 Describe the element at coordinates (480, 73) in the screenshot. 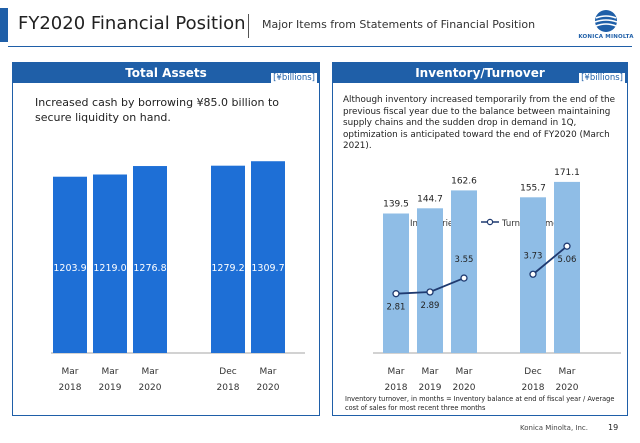

I see `inventory-title: Inventory/Turnover` at that location.